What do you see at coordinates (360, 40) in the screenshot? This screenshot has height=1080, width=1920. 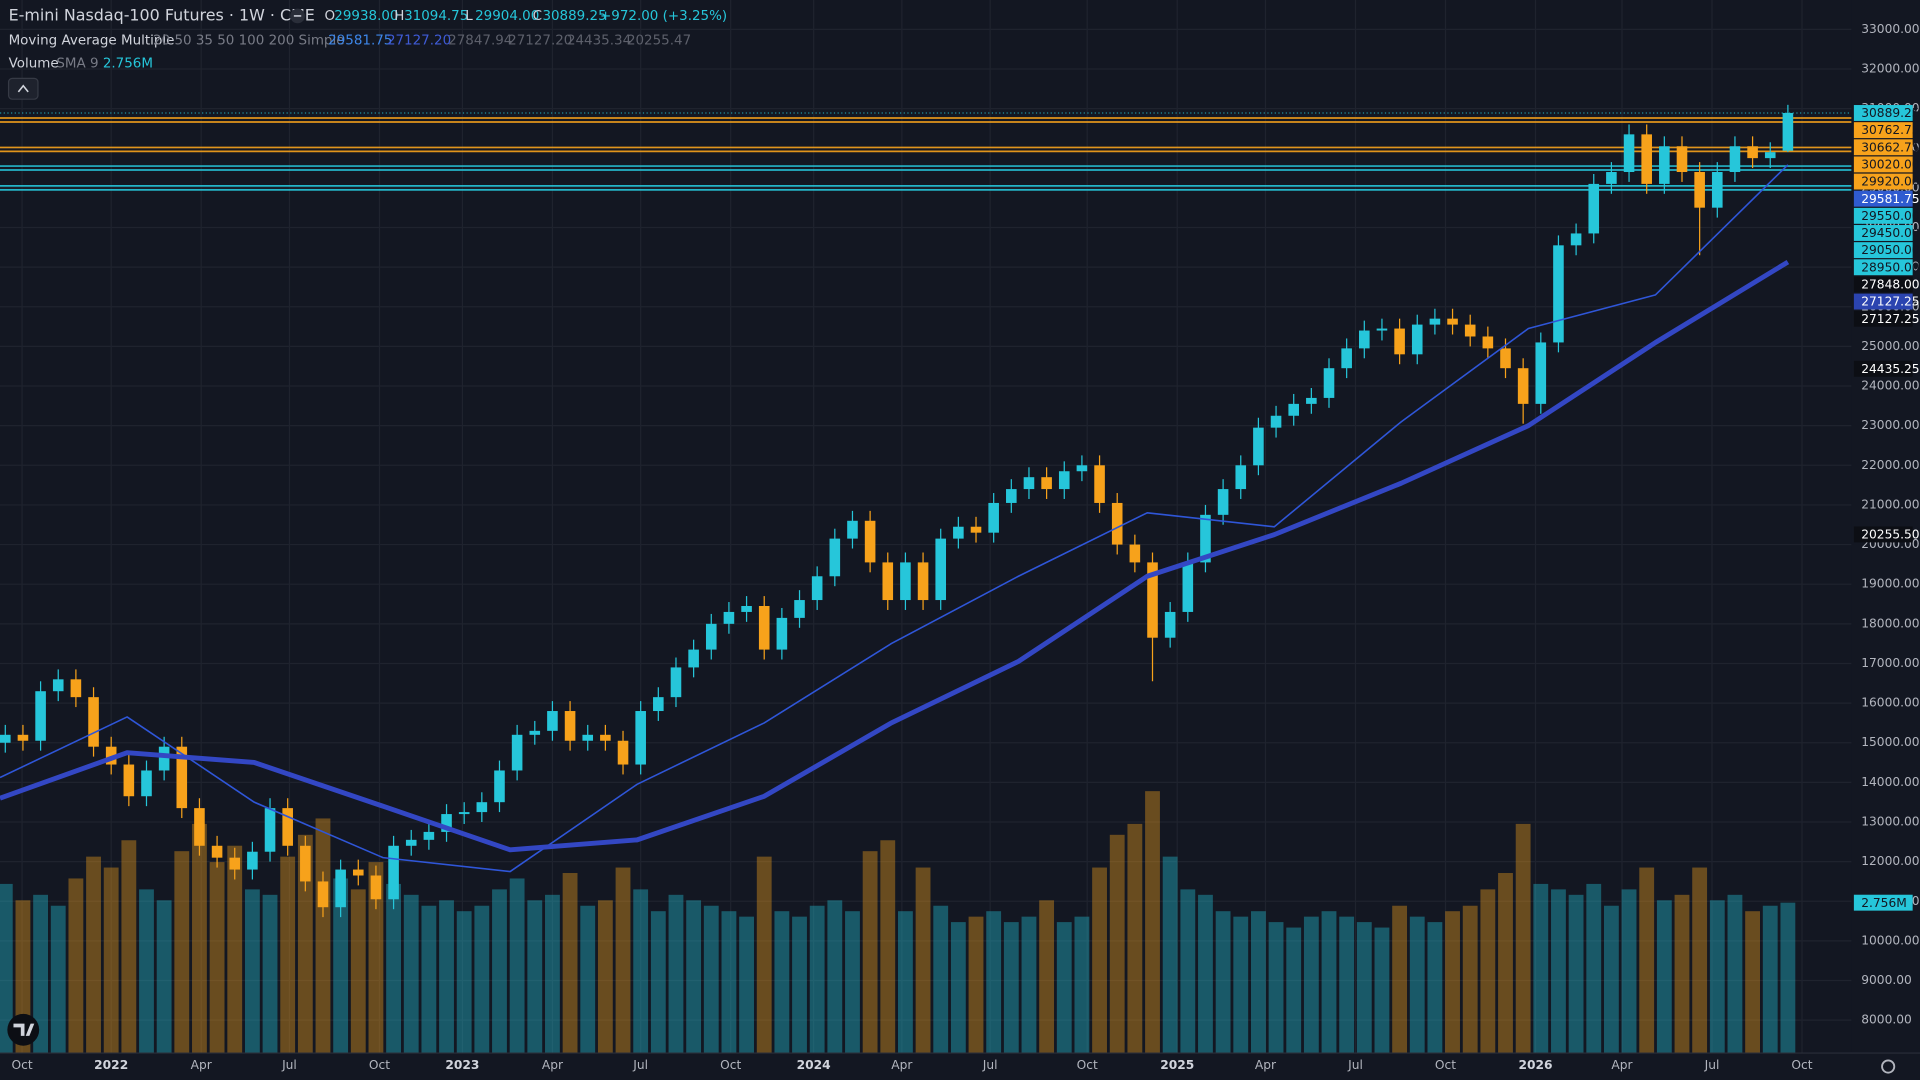 I see `ma-value: 29581.75` at bounding box center [360, 40].